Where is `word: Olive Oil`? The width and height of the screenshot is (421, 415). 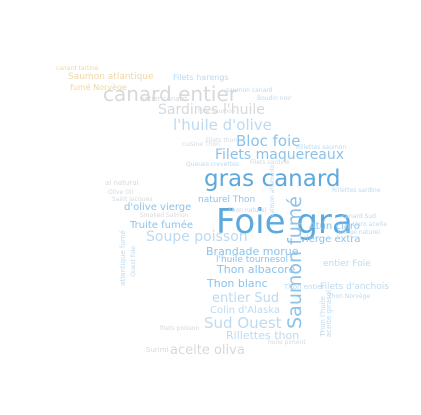
word: Olive Oil is located at coordinates (121, 192).